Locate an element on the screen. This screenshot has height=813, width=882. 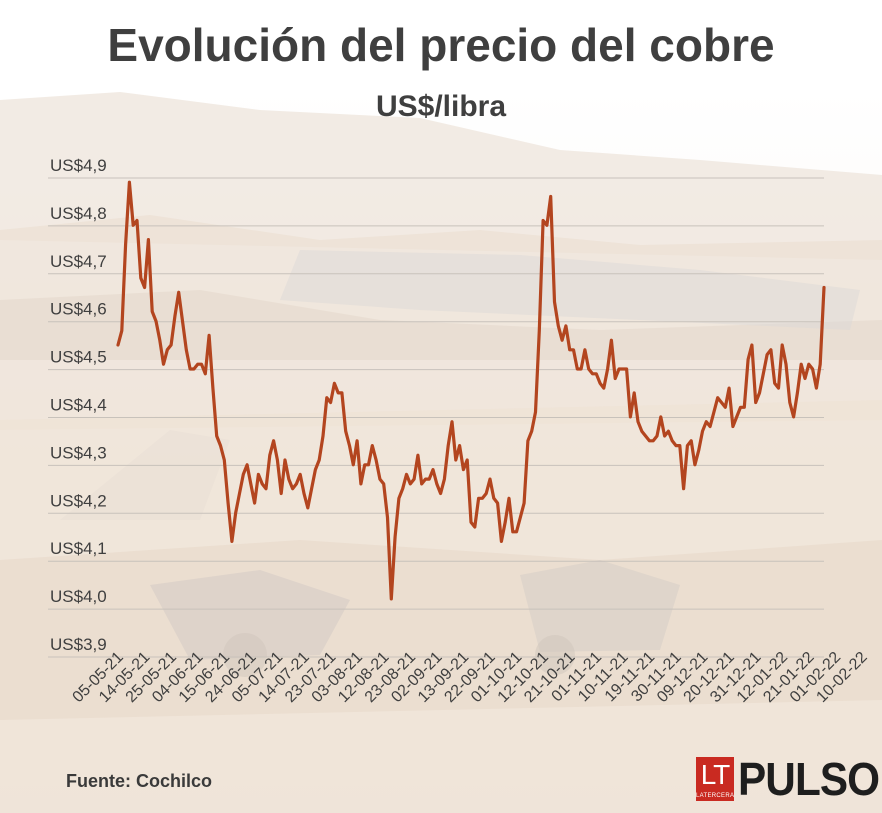
y-tick-label: US$3,9 is located at coordinates (78, 644).